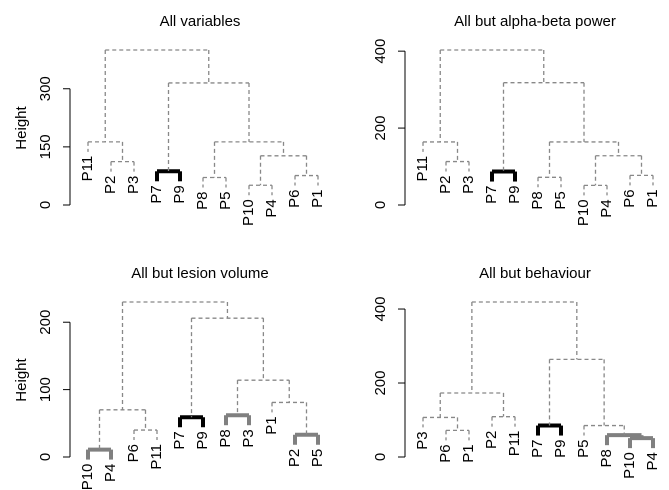 This screenshot has height=490, width=669. Describe the element at coordinates (45, 88) in the screenshot. I see `y-tick-label: 300` at that location.